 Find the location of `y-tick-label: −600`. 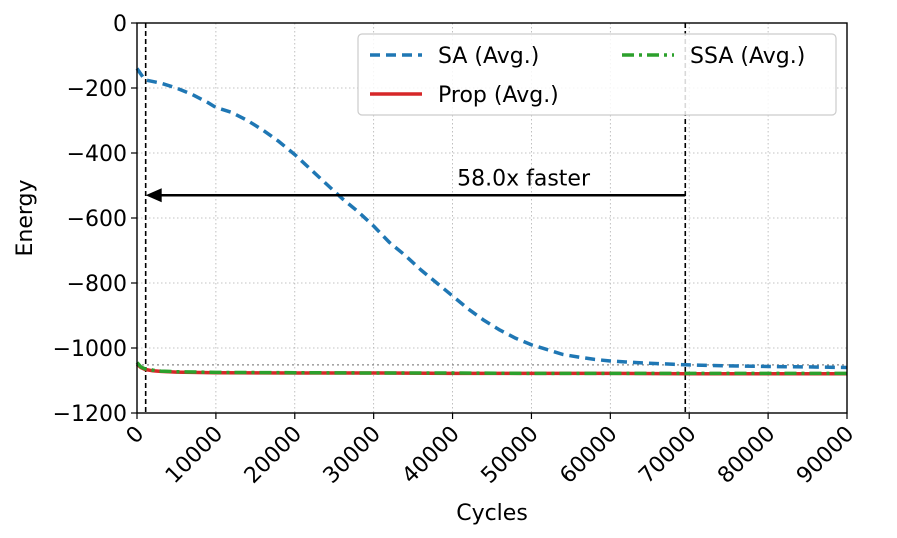

y-tick-label: −600 is located at coordinates (97, 219).